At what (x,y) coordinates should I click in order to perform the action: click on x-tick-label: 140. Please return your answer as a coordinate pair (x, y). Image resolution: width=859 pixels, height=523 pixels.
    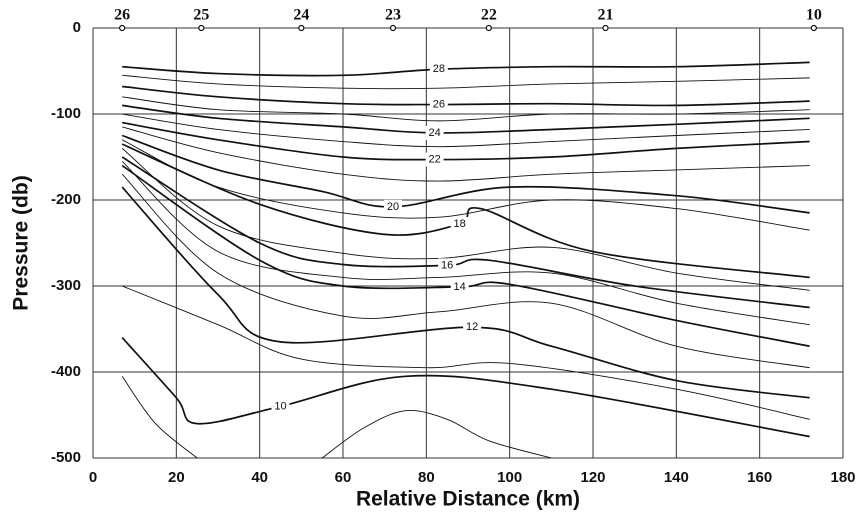
    Looking at the image, I should click on (676, 477).